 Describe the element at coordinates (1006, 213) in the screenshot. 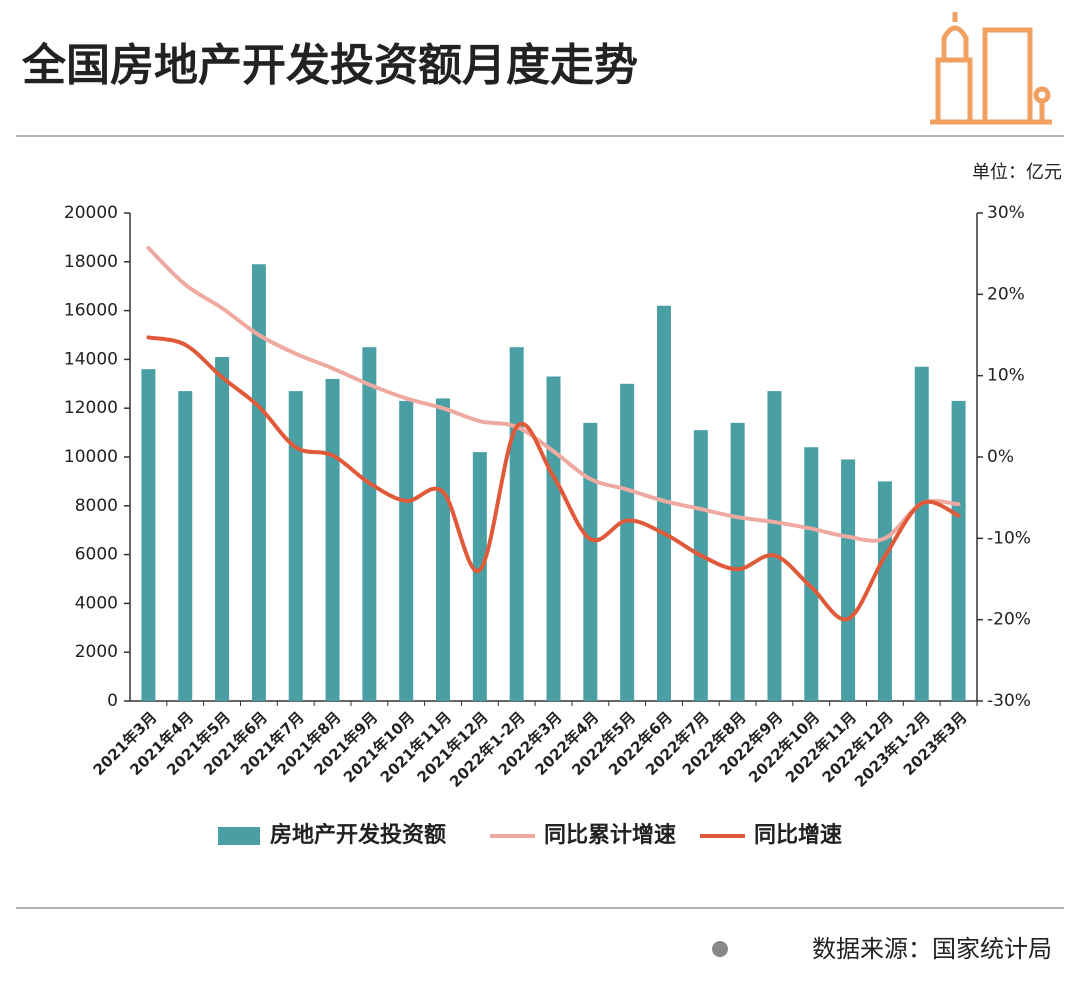

I see `y2-tick-label: 30%` at that location.